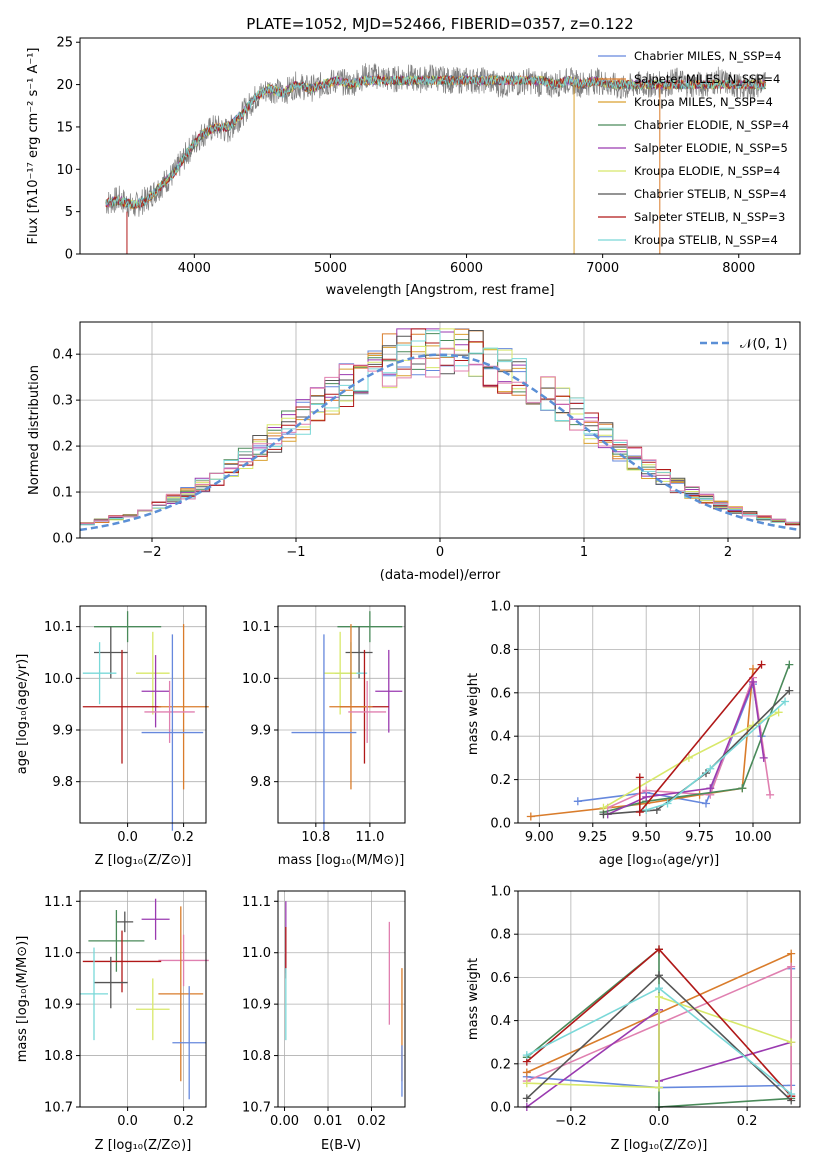 Image resolution: width=819 pixels, height=1170 pixels. What do you see at coordinates (22, 714) in the screenshot?
I see `age-vs-Z-ylabel: age [log₁₀(age/yr)]` at bounding box center [22, 714].